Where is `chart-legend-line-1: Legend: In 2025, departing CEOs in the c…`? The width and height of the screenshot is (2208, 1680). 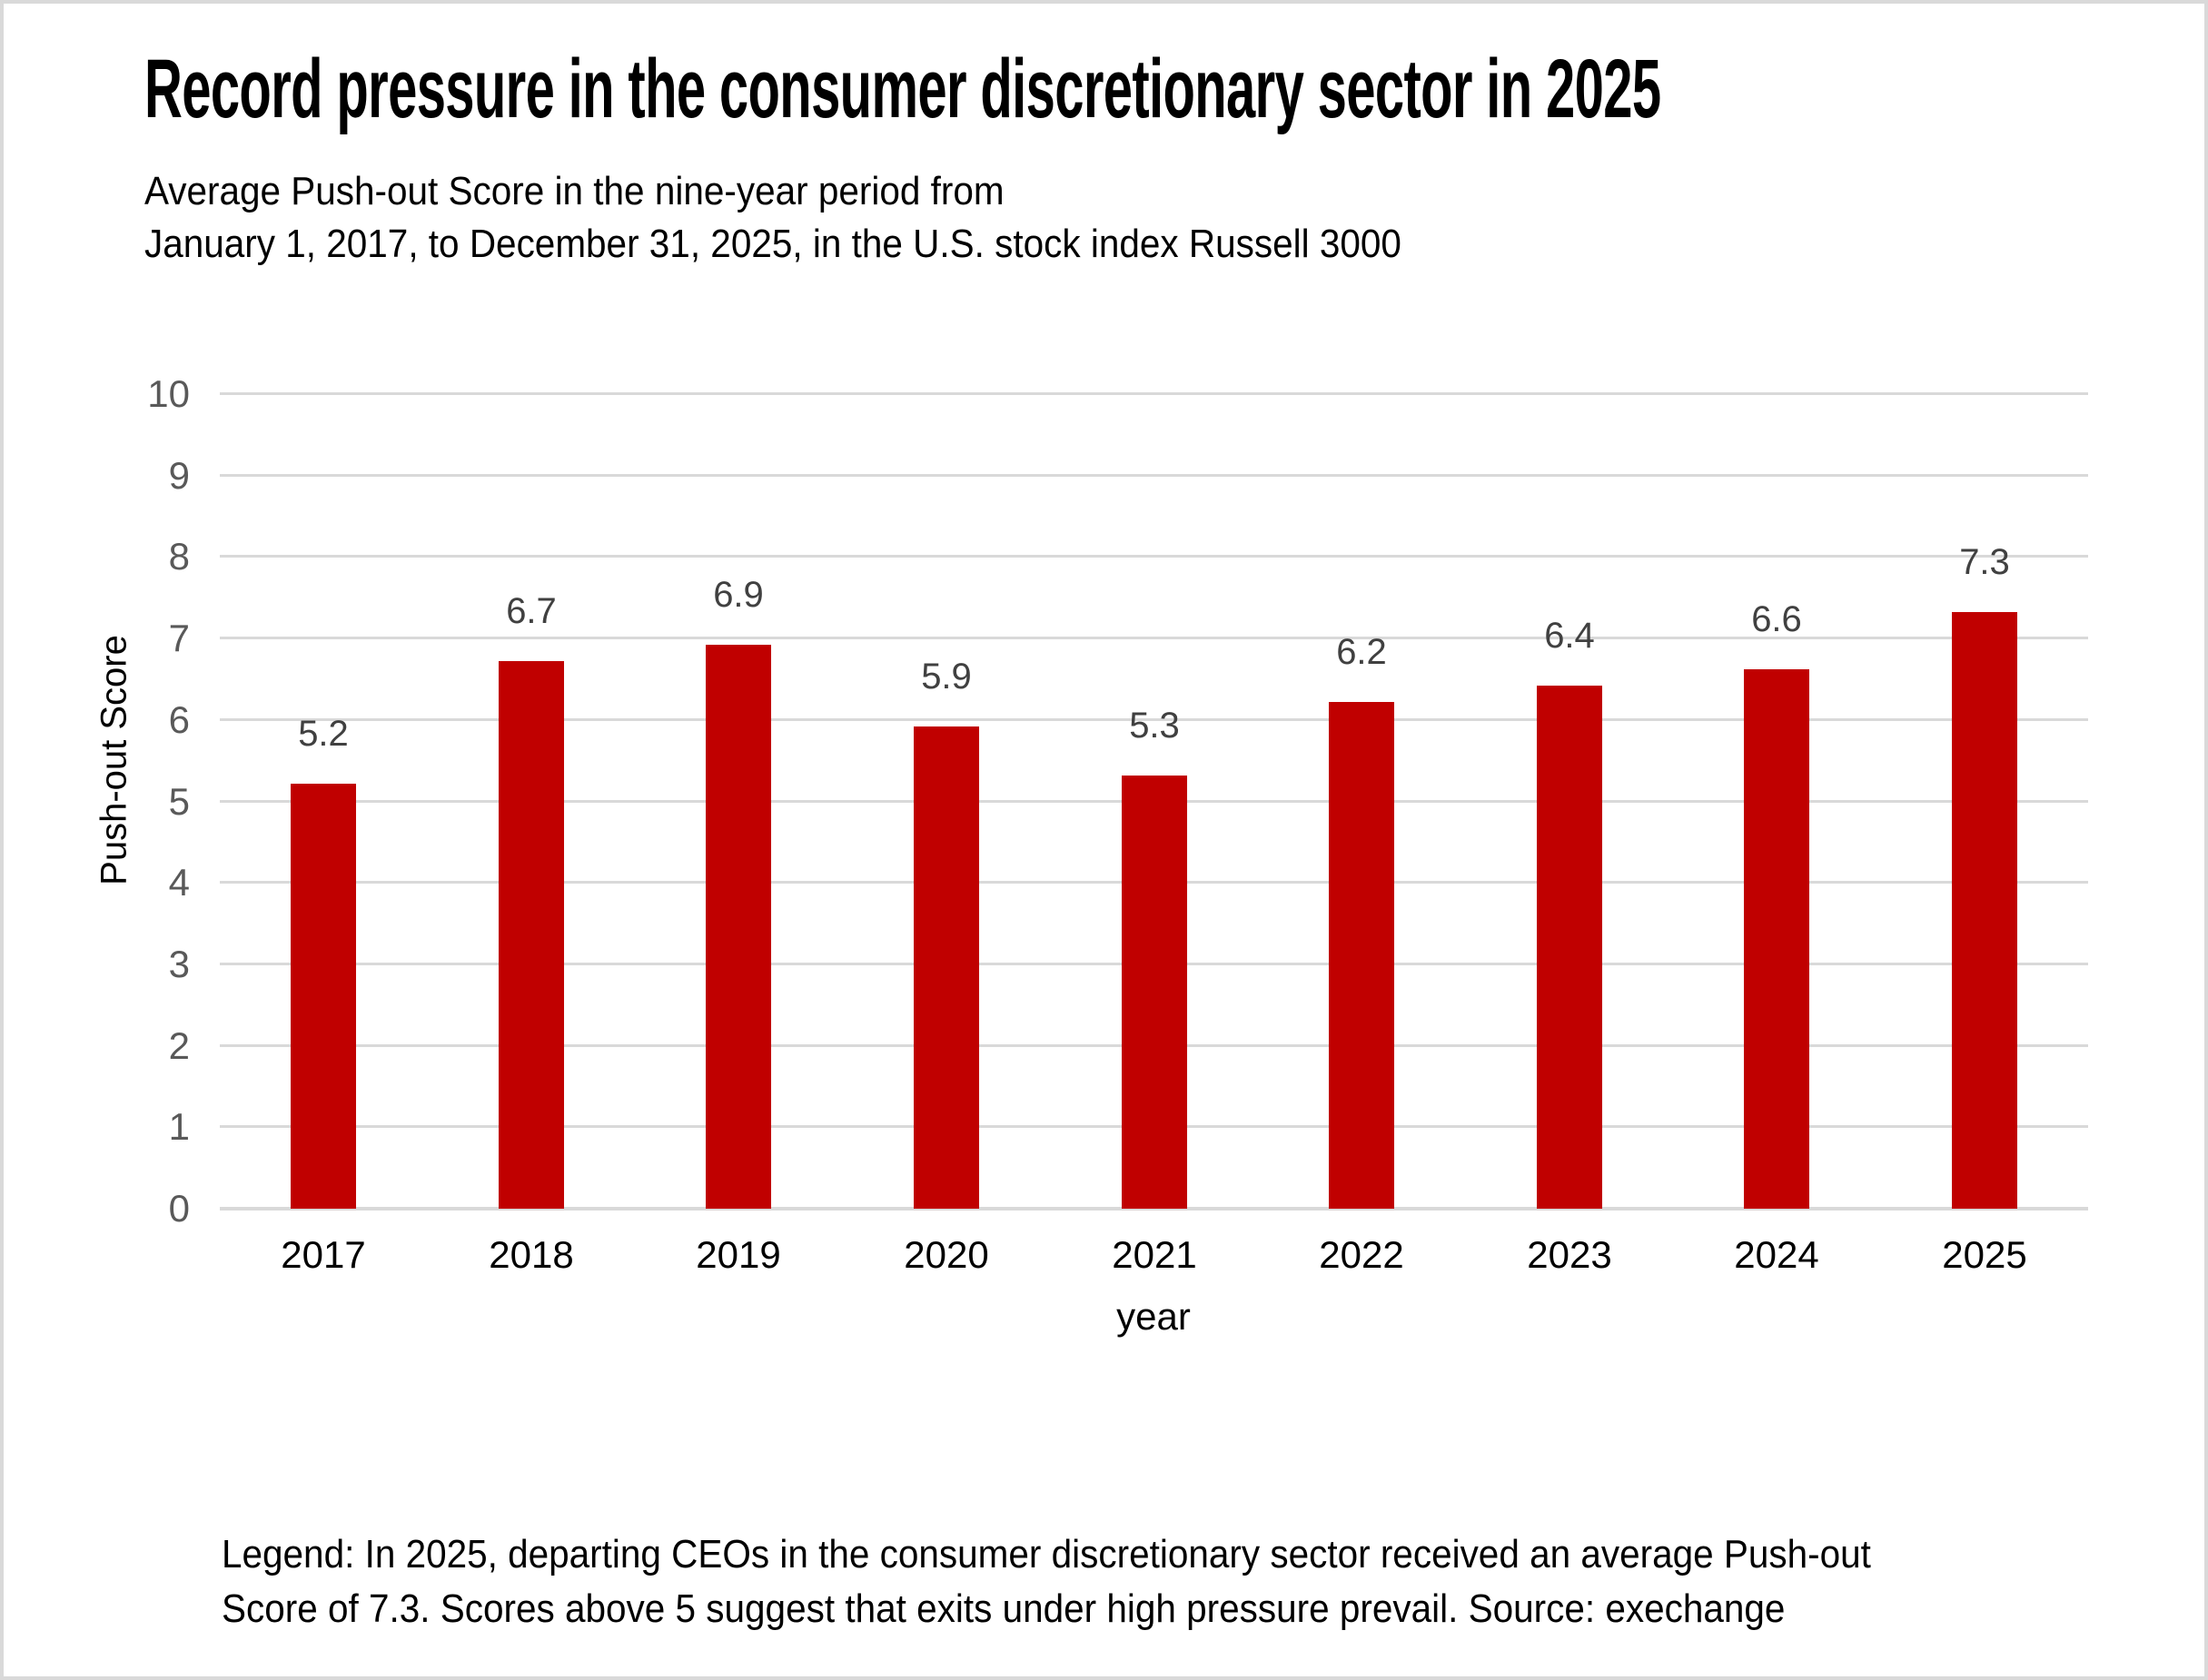
chart-legend-line-1: Legend: In 2025, departing CEOs in the c… is located at coordinates (1046, 1554).